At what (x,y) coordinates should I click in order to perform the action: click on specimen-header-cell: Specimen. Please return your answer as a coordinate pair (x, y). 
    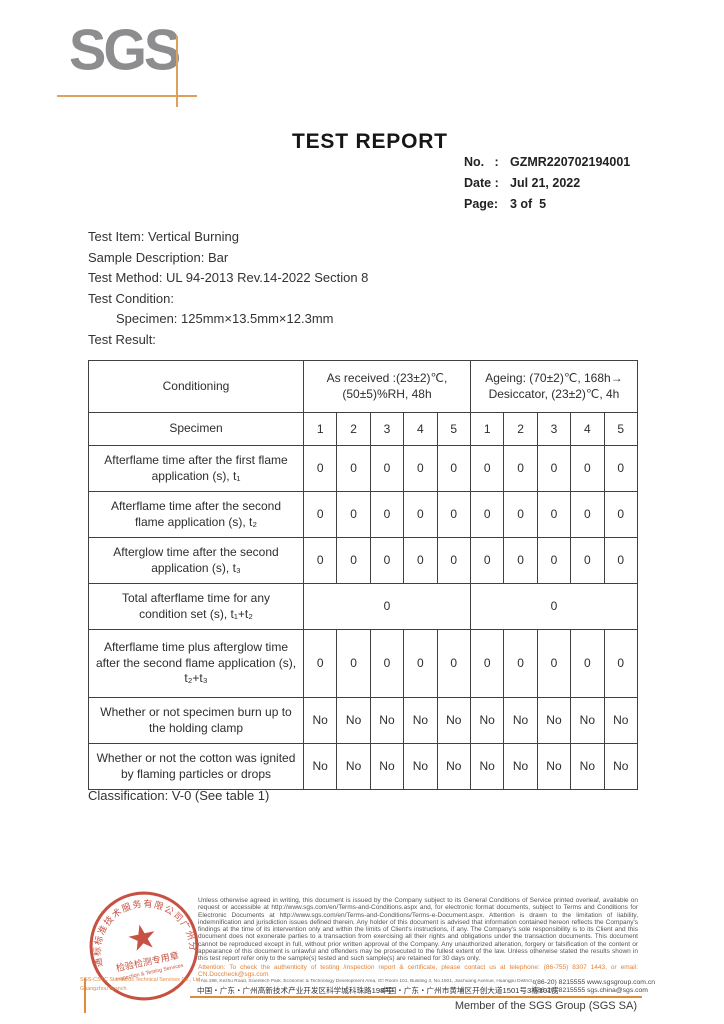
    Looking at the image, I should click on (196, 429).